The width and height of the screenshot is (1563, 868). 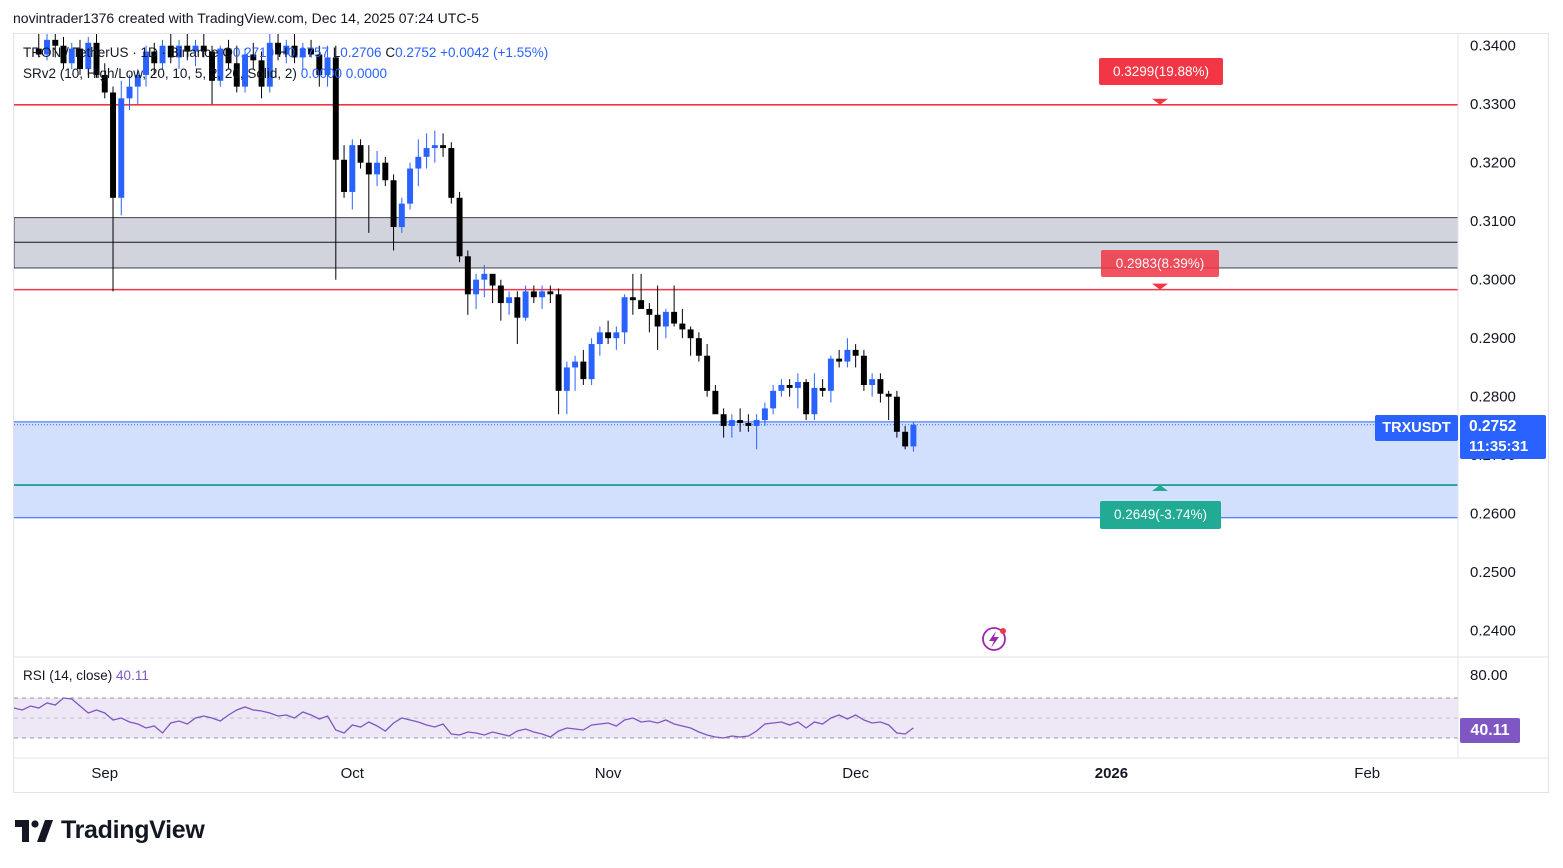 I want to click on rsi-legend: RSI (14, close) 40.11, so click(x=86, y=675).